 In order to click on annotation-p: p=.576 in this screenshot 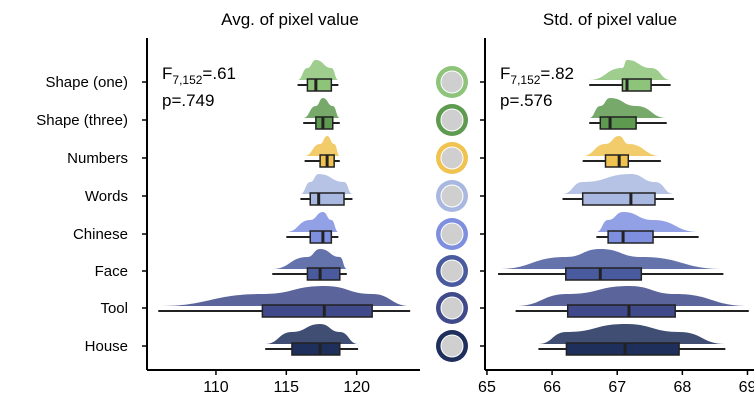, I will do `click(526, 100)`.